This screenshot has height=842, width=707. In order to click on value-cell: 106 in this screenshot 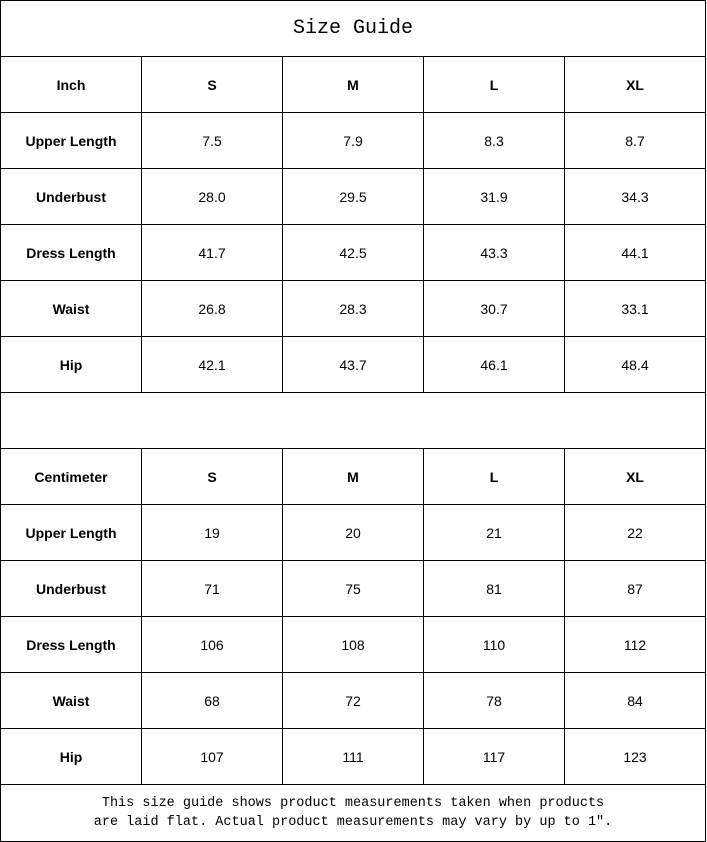, I will do `click(212, 644)`.